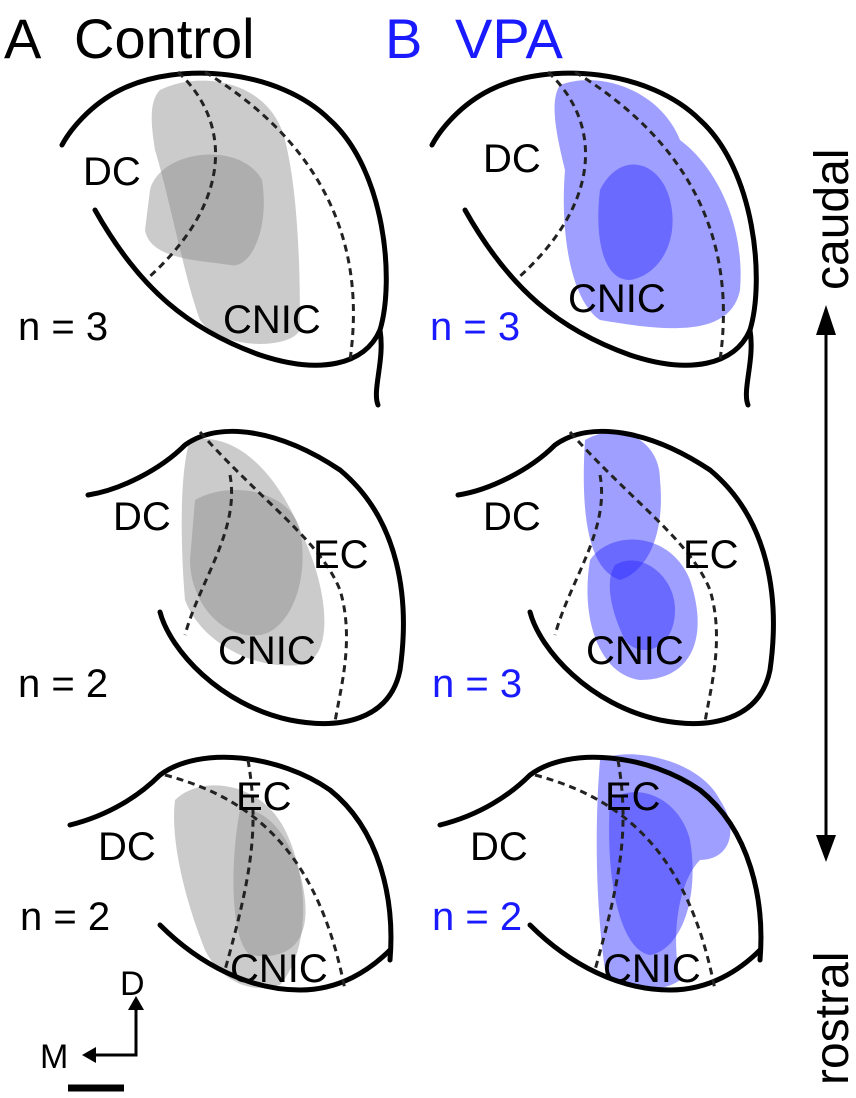 This screenshot has height=1098, width=856. I want to click on orientation-arrowheads, so click(113, 1029).